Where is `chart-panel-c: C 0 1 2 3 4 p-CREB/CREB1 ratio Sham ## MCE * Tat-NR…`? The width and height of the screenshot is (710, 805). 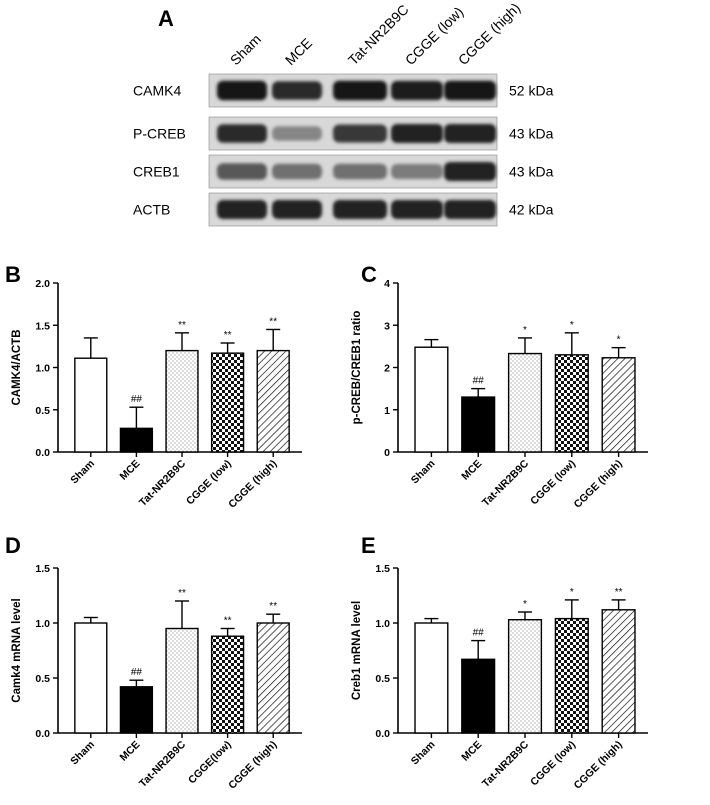 chart-panel-c: C 0 1 2 3 4 p-CREB/CREB1 ratio Sham ## MCE * Tat-NR… is located at coordinates (499, 386).